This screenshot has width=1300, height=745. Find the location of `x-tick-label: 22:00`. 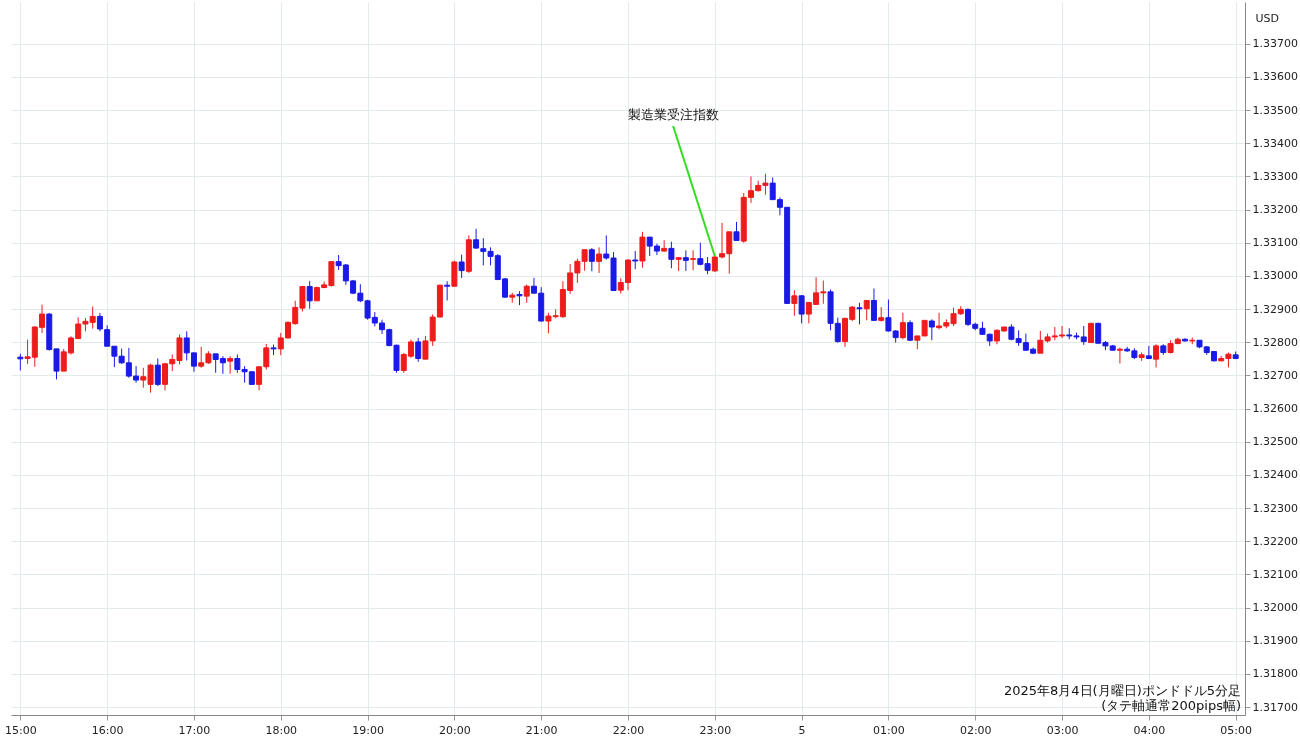

x-tick-label: 22:00 is located at coordinates (628, 730).